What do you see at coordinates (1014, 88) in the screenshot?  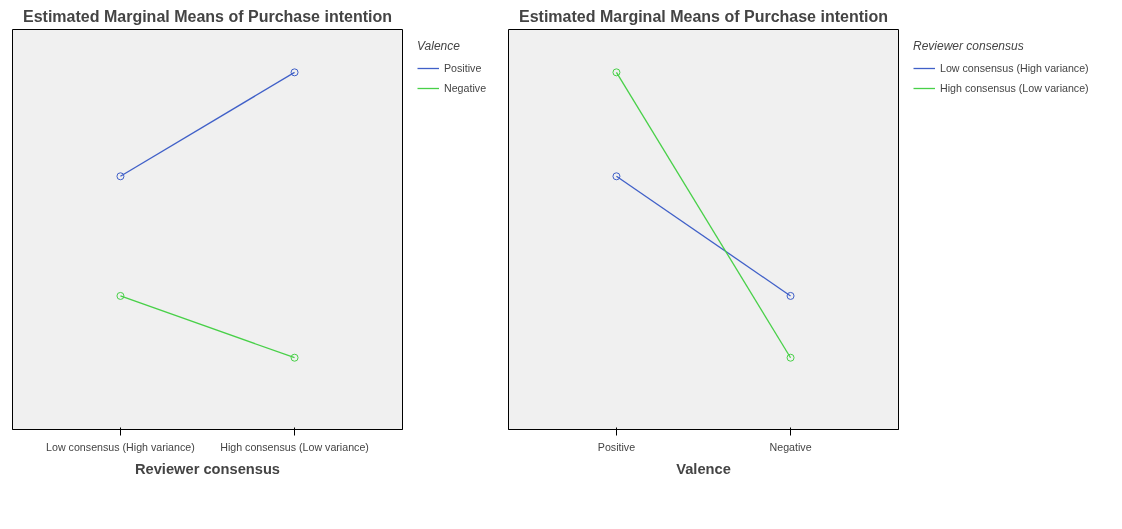 I see `legend-label: High consensus (Low variance)` at bounding box center [1014, 88].